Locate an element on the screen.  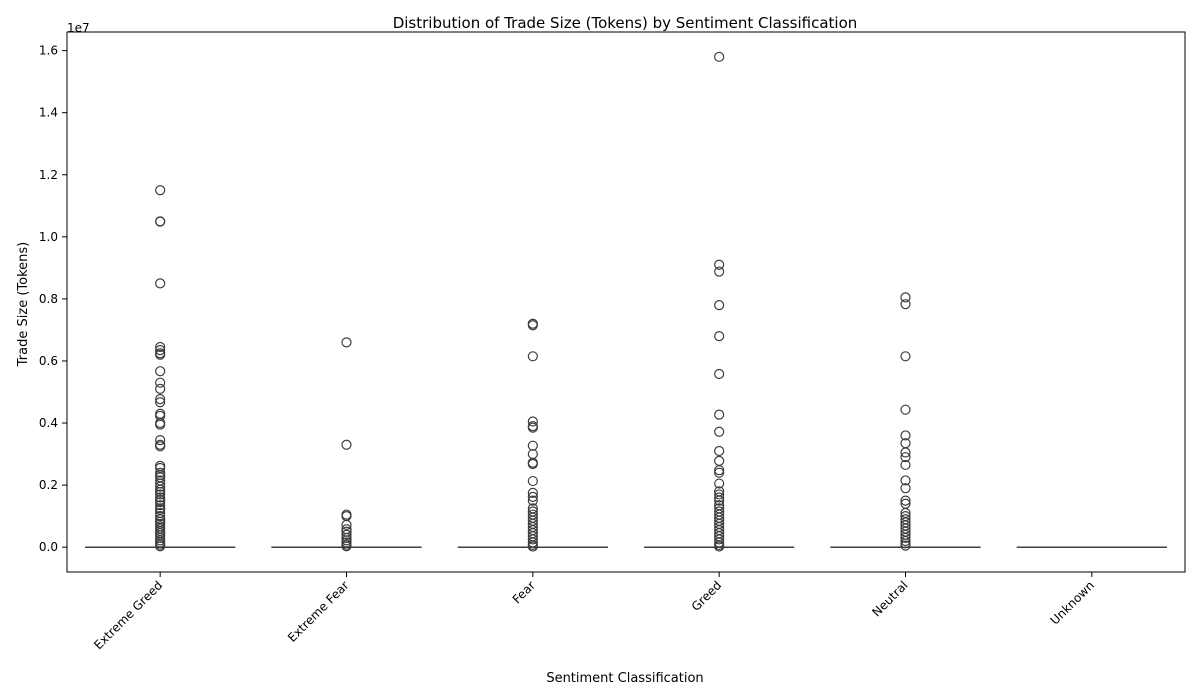
y-tick-label: 0.2 is located at coordinates (48, 485).